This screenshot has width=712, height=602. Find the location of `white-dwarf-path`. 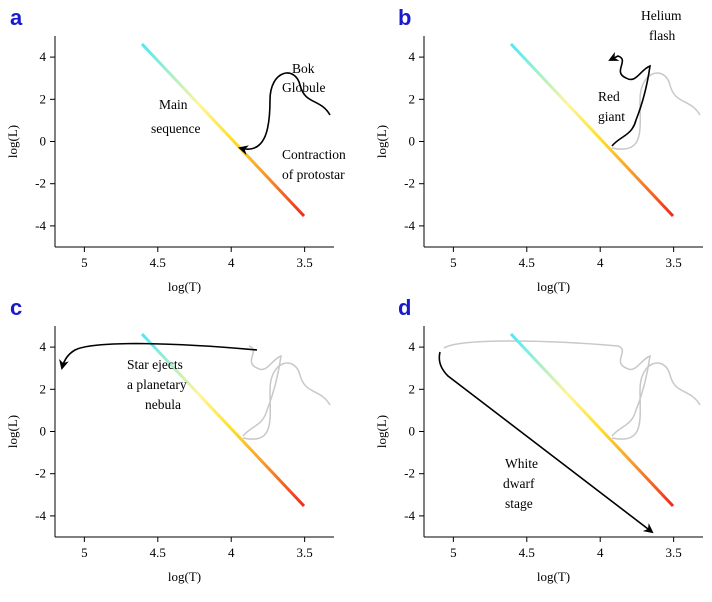

white-dwarf-path is located at coordinates (546, 442).